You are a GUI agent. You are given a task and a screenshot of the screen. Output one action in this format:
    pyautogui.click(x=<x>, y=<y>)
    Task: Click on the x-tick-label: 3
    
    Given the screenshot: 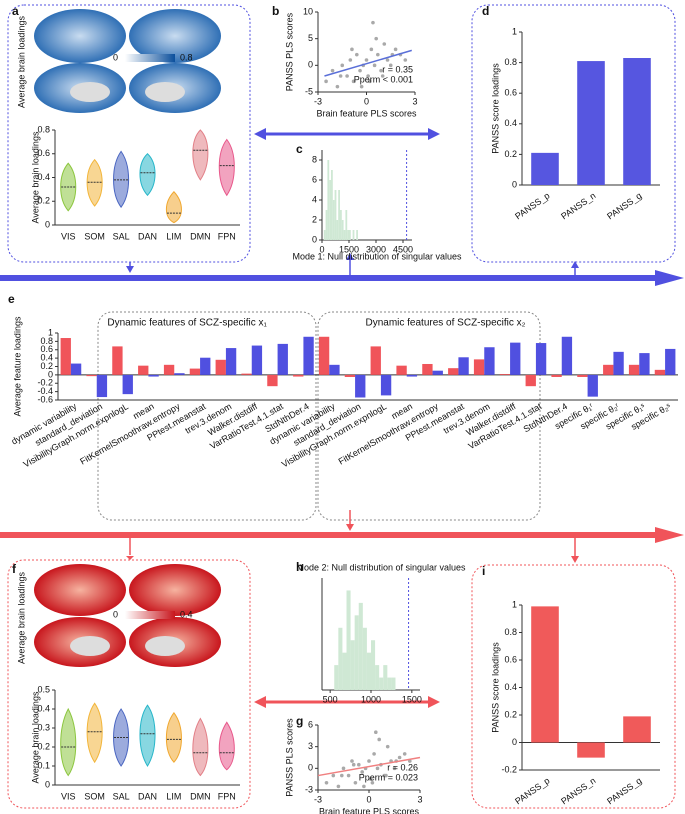 What is the action you would take?
    pyautogui.click(x=419, y=799)
    